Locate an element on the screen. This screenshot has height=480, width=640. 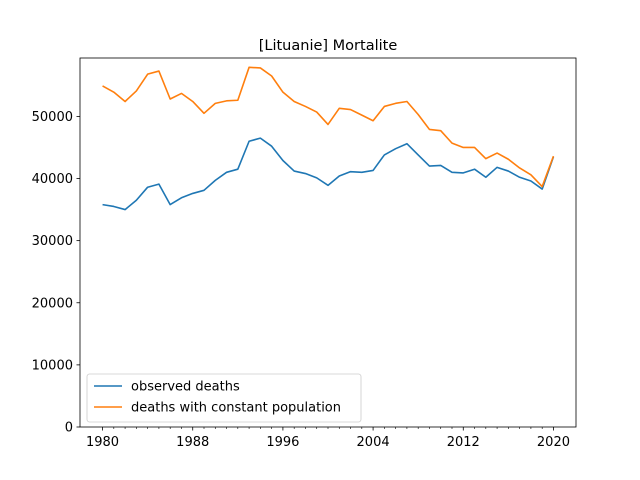
legend-box is located at coordinates (224, 398).